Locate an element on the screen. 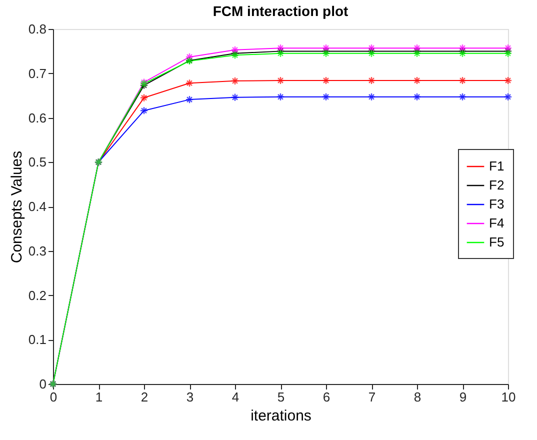 This screenshot has height=440, width=537. y-tick-label: 0.6 is located at coordinates (37, 118).